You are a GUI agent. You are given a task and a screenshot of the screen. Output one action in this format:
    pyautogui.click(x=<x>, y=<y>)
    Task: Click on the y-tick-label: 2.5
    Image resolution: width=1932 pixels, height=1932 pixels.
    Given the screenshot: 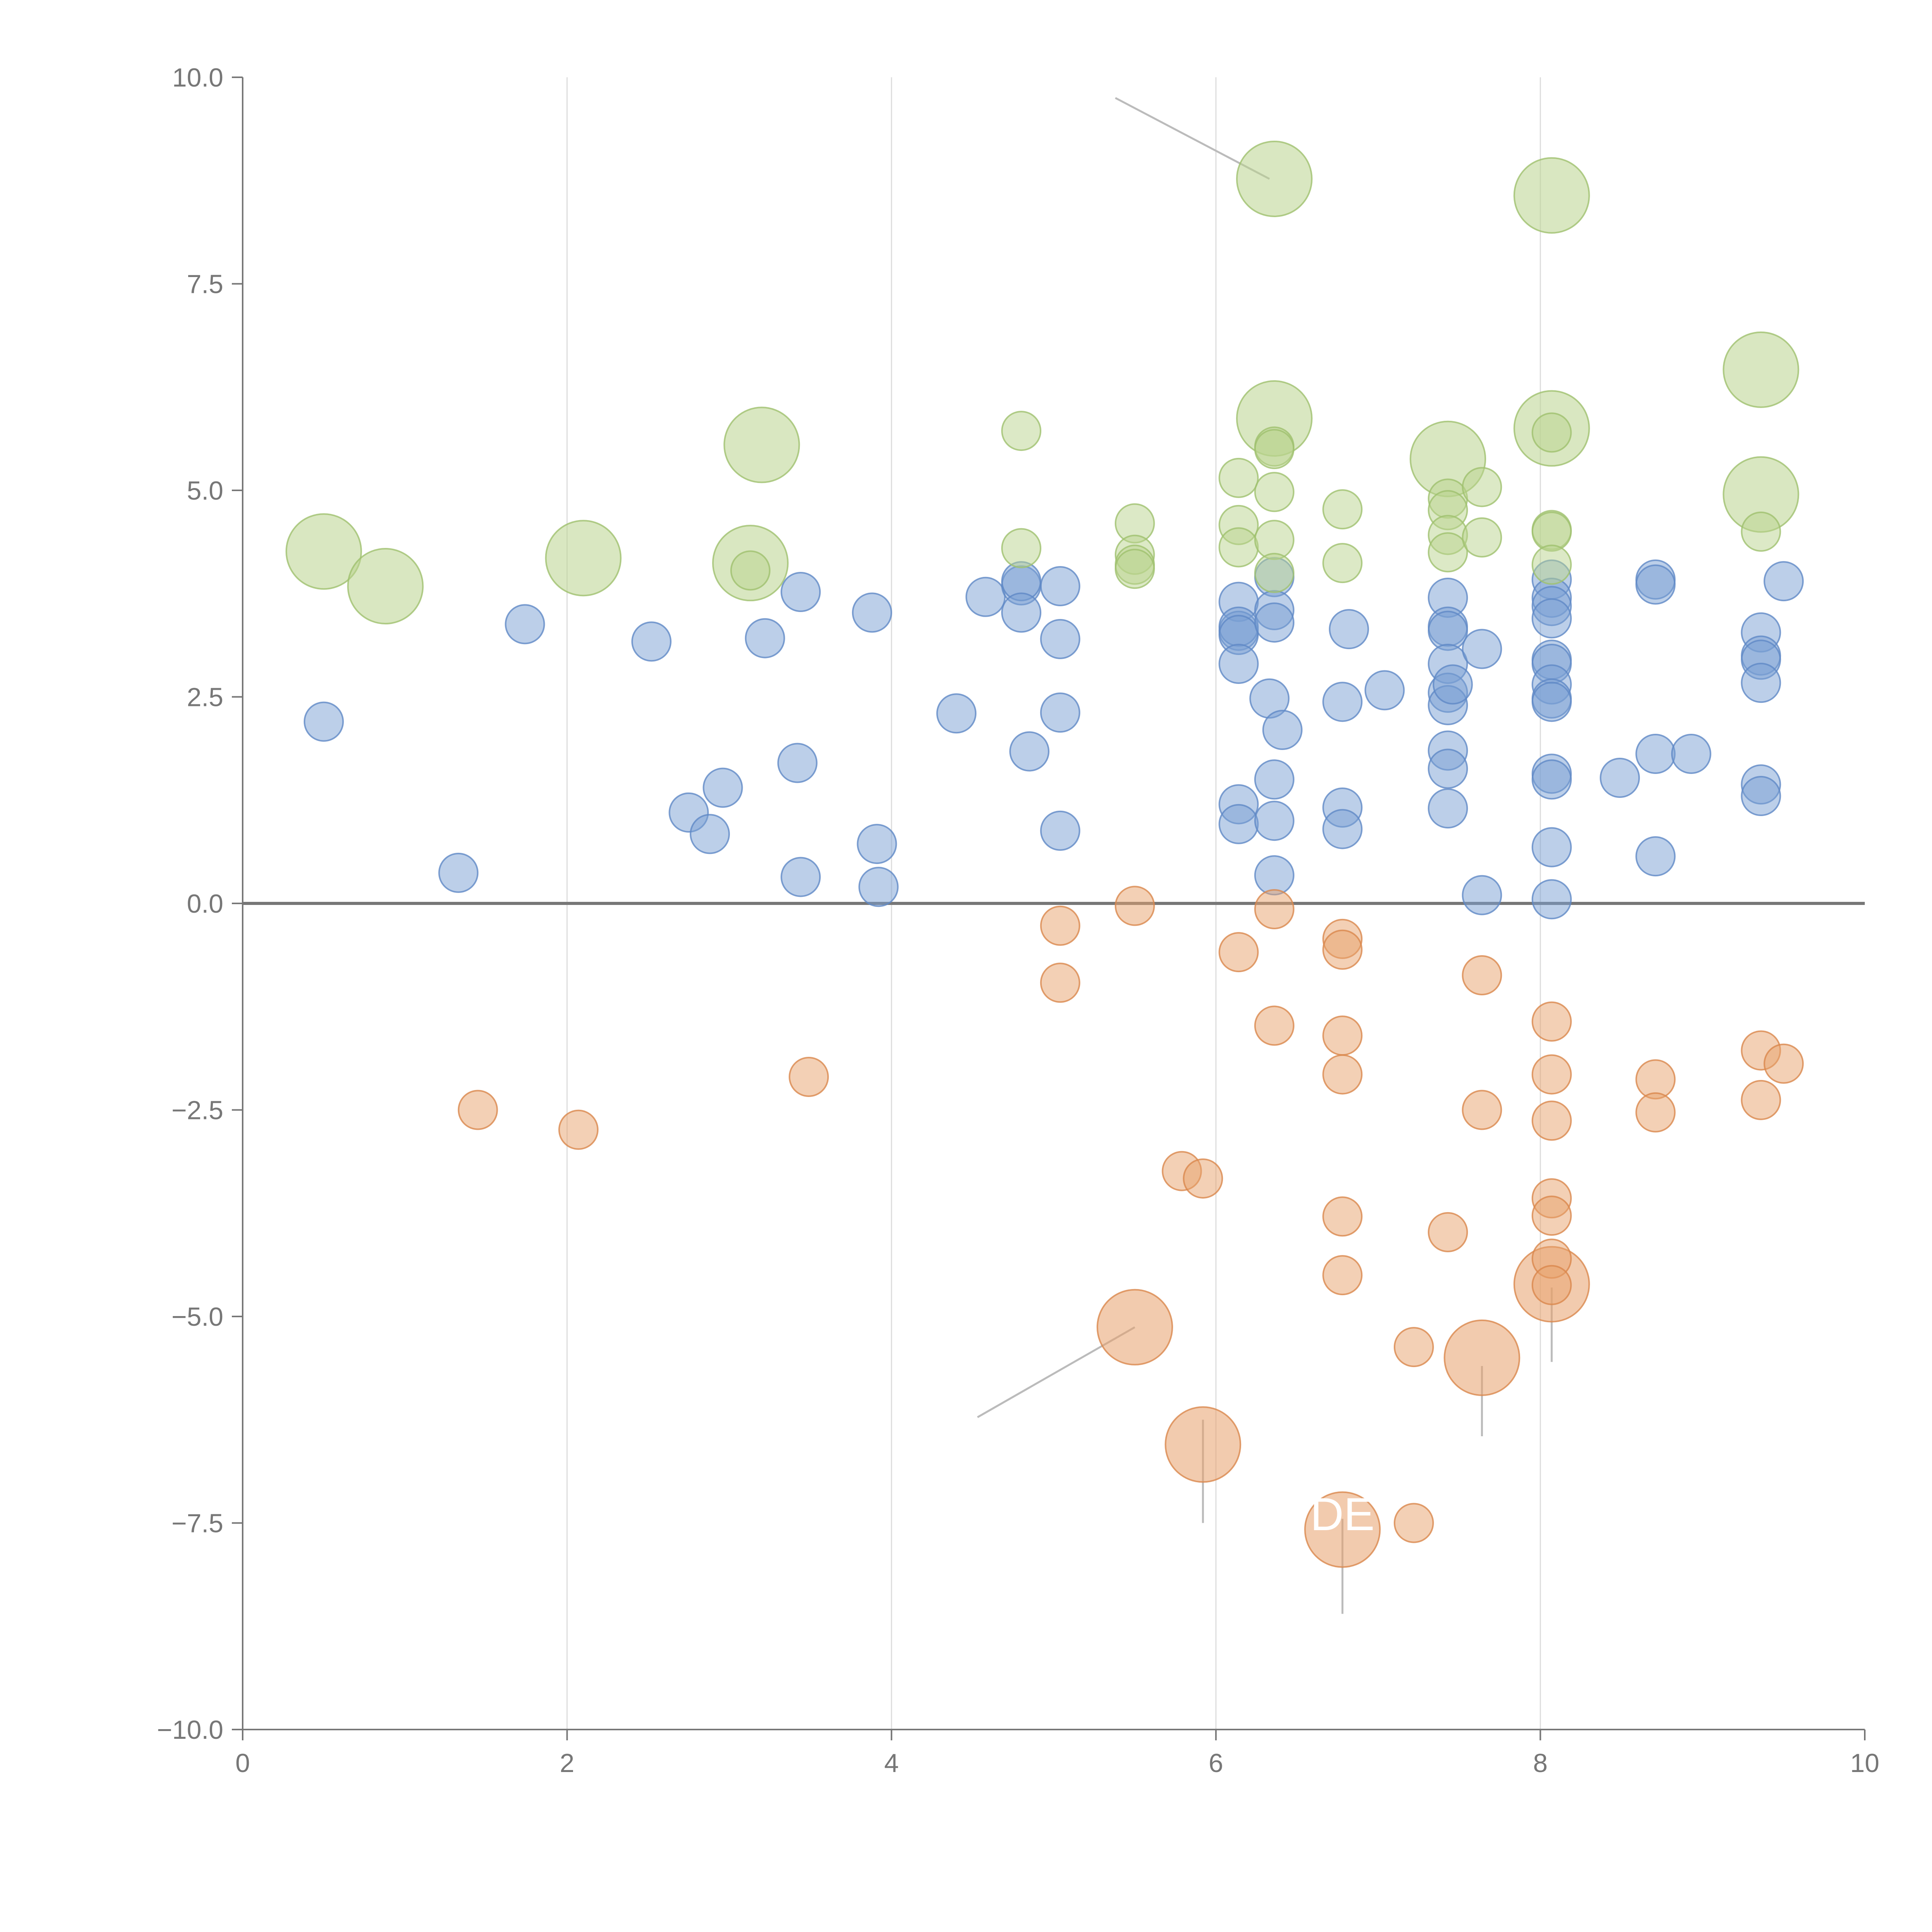 What is the action you would take?
    pyautogui.click(x=205, y=698)
    